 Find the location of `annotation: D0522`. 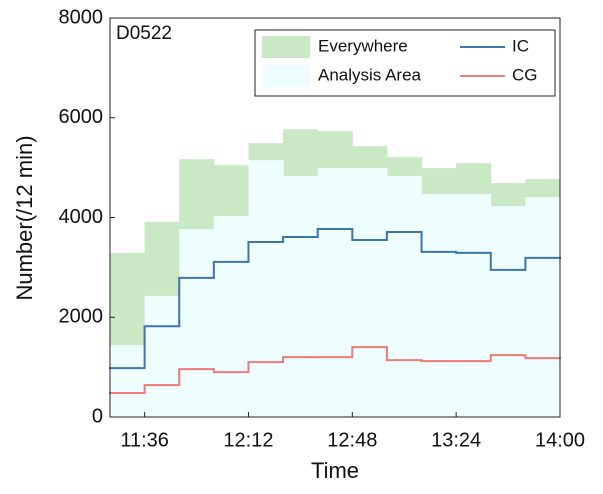

annotation: D0522 is located at coordinates (144, 33).